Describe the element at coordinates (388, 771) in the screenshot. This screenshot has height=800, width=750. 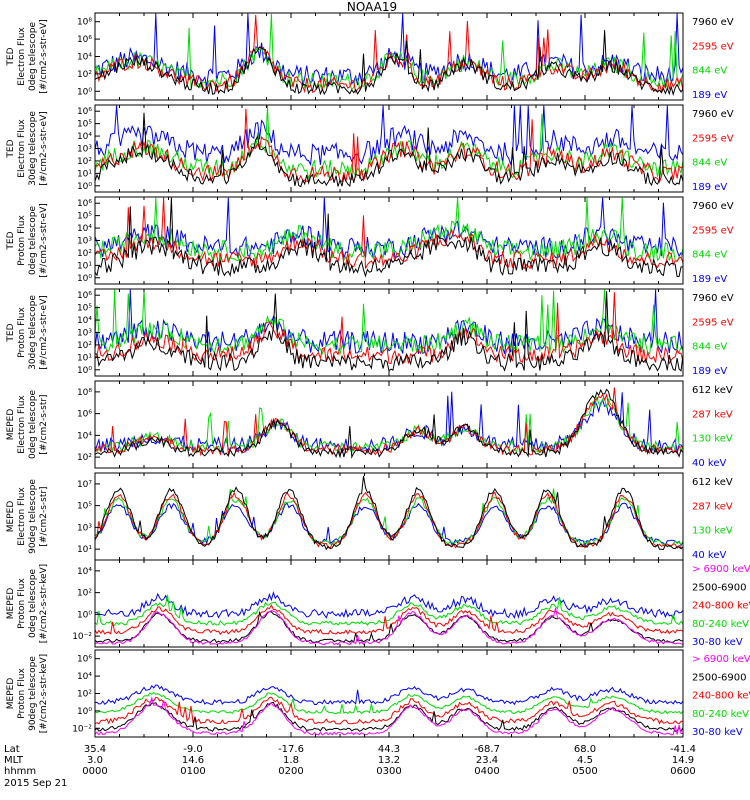
I see `x-tick-label-hhmm: 0300` at that location.